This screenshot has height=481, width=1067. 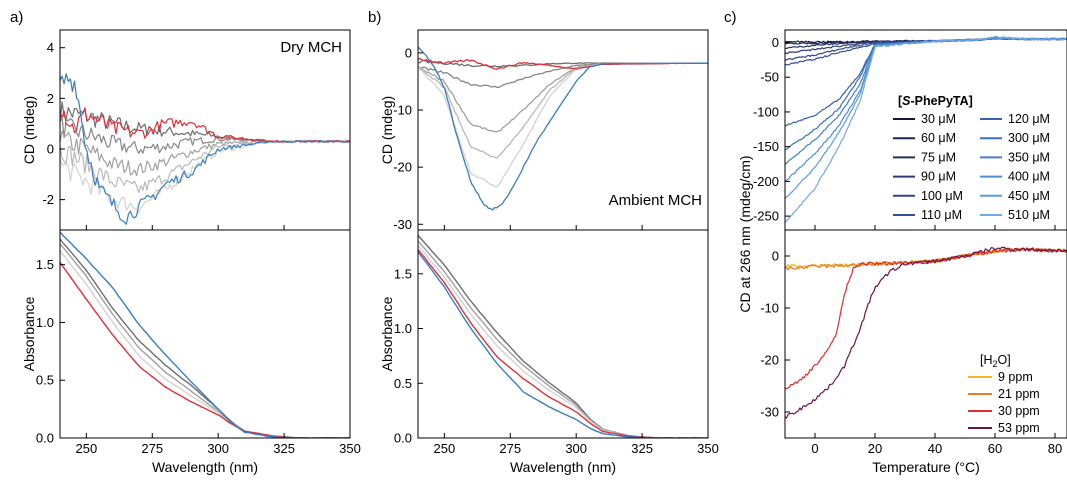 What do you see at coordinates (938, 138) in the screenshot?
I see `legend-label: 60 μM` at bounding box center [938, 138].